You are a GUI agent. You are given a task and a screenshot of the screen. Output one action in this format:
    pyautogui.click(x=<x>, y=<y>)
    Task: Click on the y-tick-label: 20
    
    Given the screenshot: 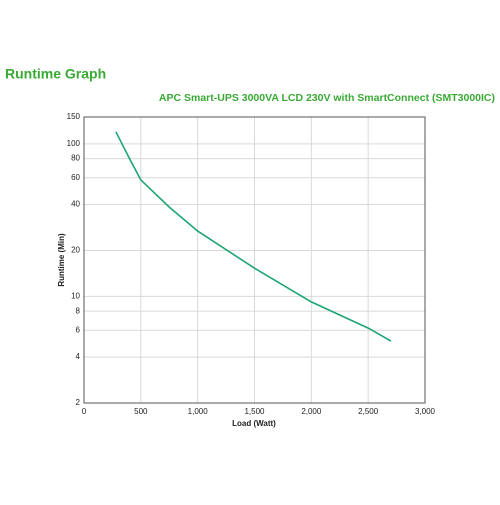 What is the action you would take?
    pyautogui.click(x=75, y=250)
    